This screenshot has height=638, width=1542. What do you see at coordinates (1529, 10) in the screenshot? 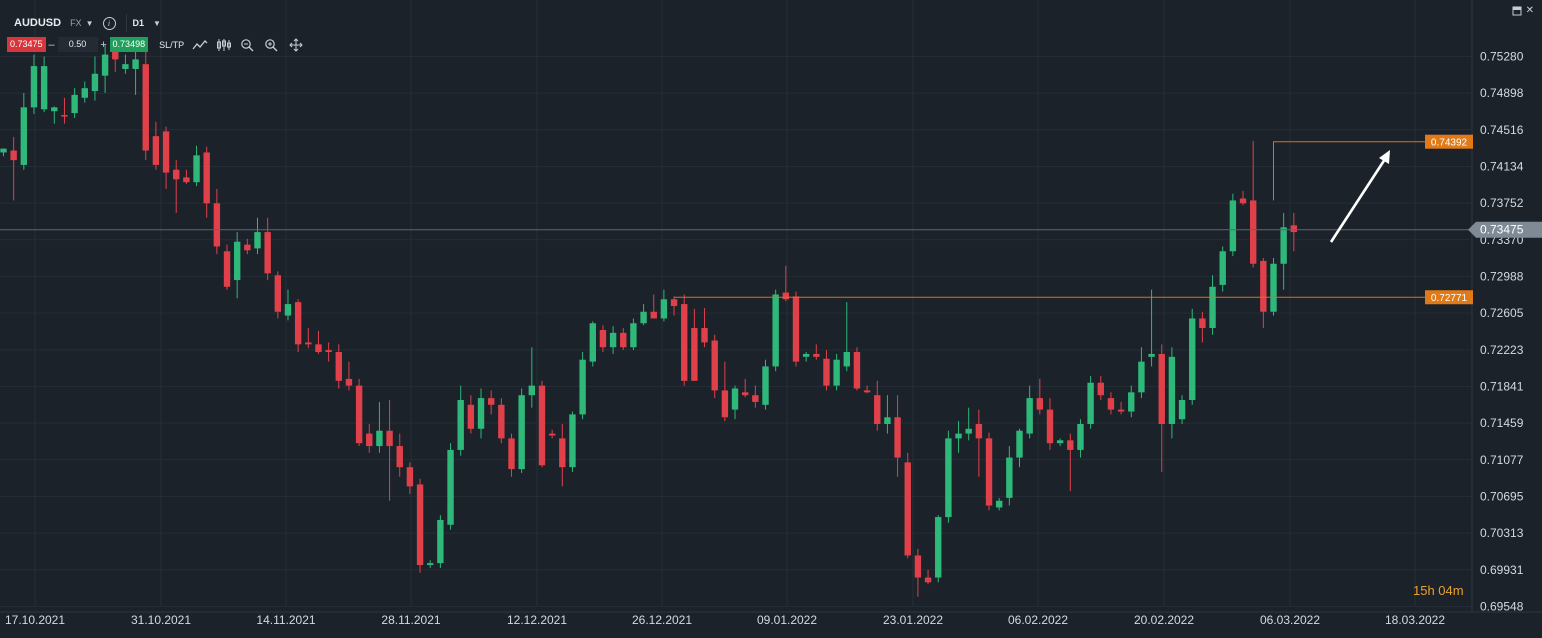
I see `close-icon: ✕` at bounding box center [1529, 10].